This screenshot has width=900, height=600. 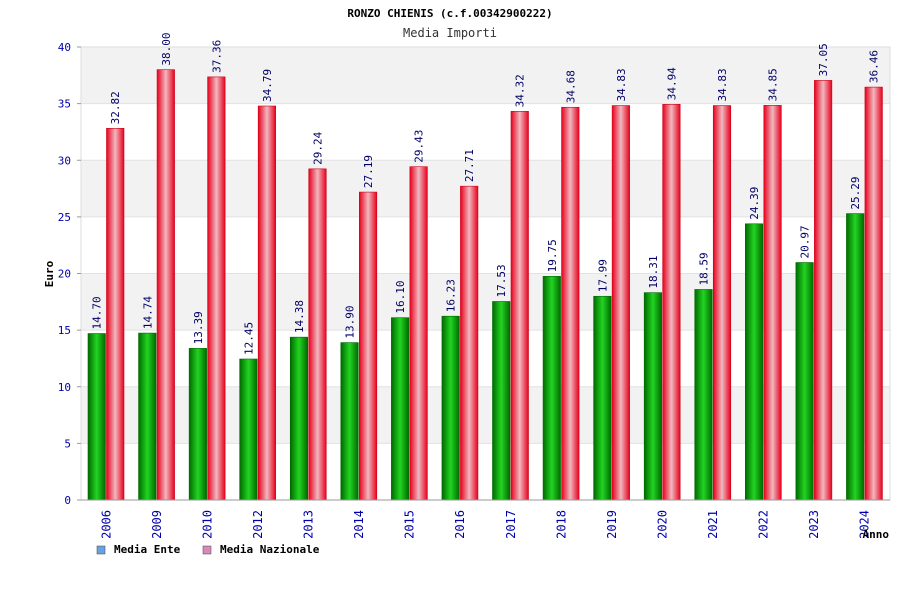 What do you see at coordinates (49, 273) in the screenshot?
I see `y-axis-label: Euro` at bounding box center [49, 273].